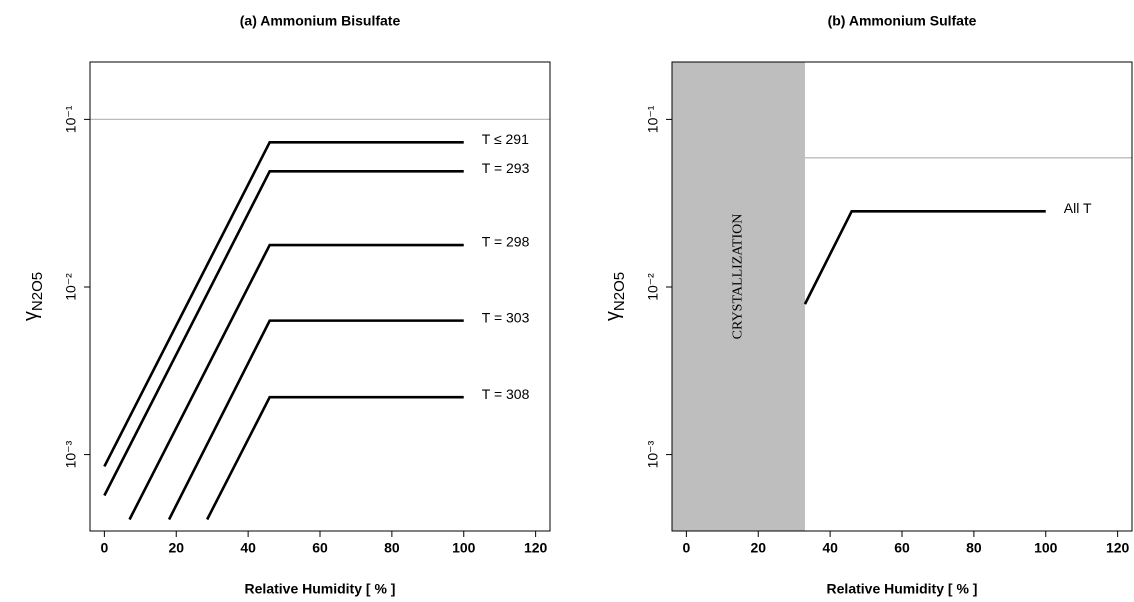 The width and height of the screenshot is (1134, 602). Describe the element at coordinates (1078, 208) in the screenshot. I see `series-label: All T` at that location.